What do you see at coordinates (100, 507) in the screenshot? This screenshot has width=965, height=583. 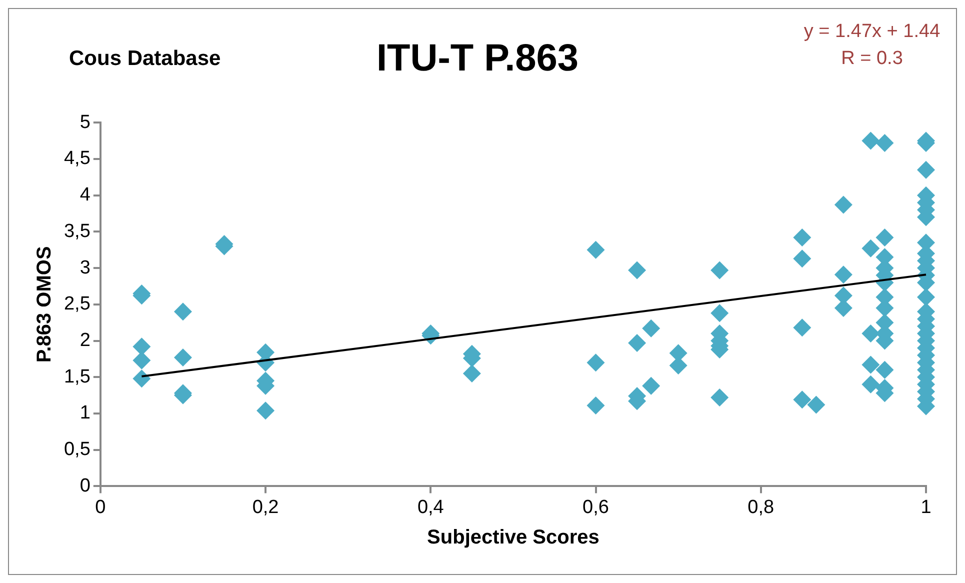 I see `x-tick-label: 0` at bounding box center [100, 507].